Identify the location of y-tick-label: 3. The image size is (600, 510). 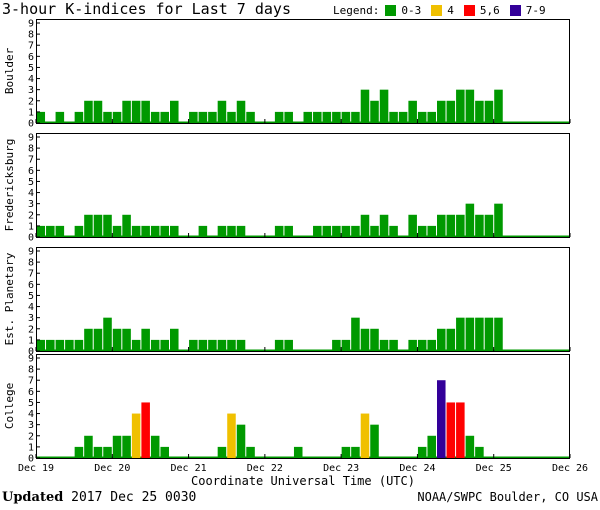
(31, 90).